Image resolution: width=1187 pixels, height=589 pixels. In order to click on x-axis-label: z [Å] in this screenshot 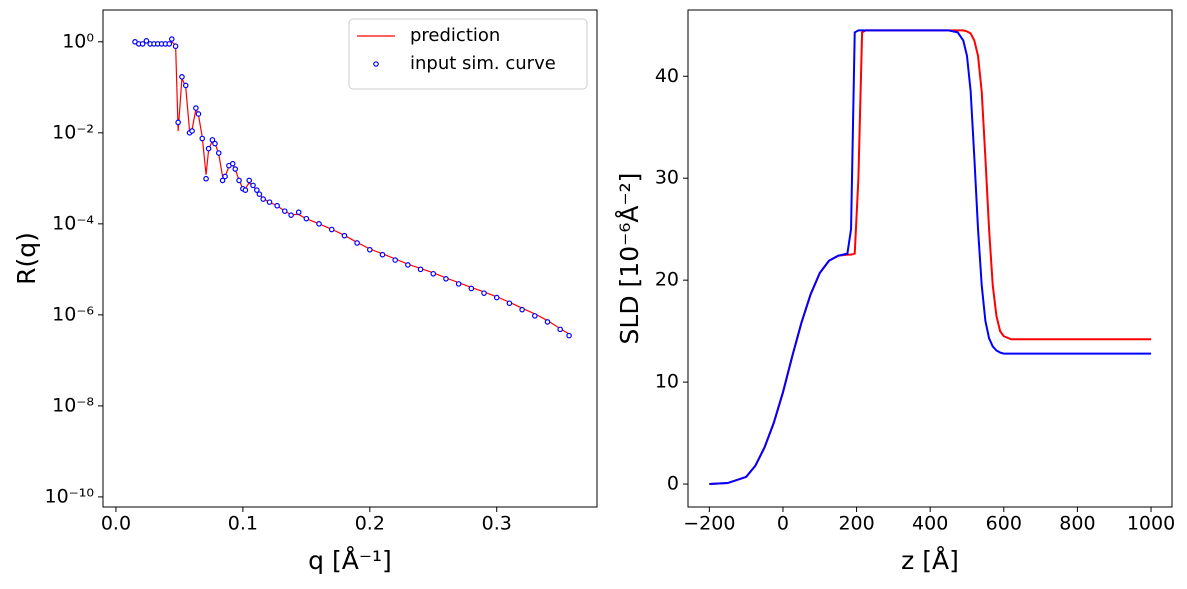, I will do `click(930, 560)`.